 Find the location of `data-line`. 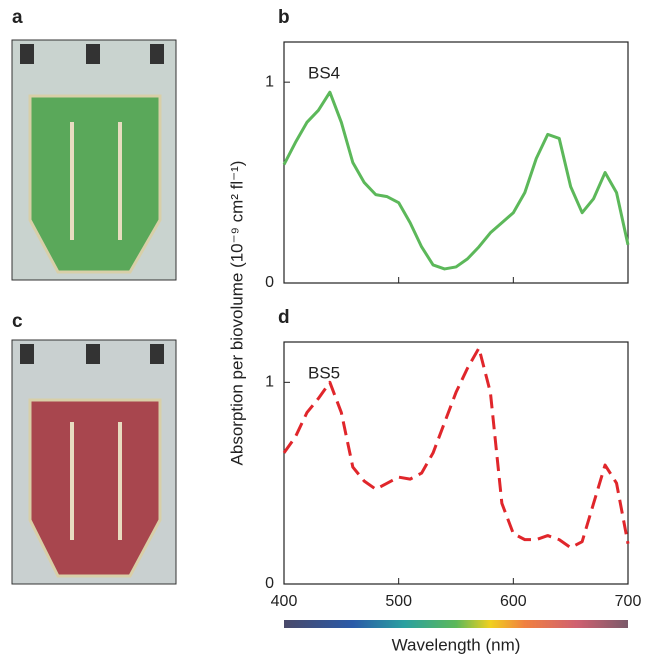

data-line is located at coordinates (456, 180).